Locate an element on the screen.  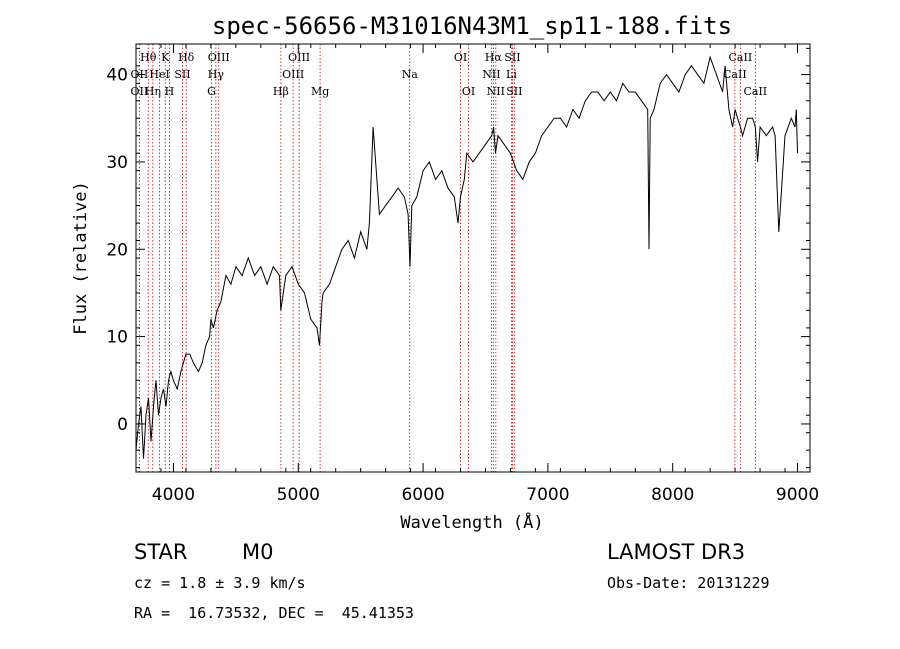
marker-label: Hβ is located at coordinates (281, 91).